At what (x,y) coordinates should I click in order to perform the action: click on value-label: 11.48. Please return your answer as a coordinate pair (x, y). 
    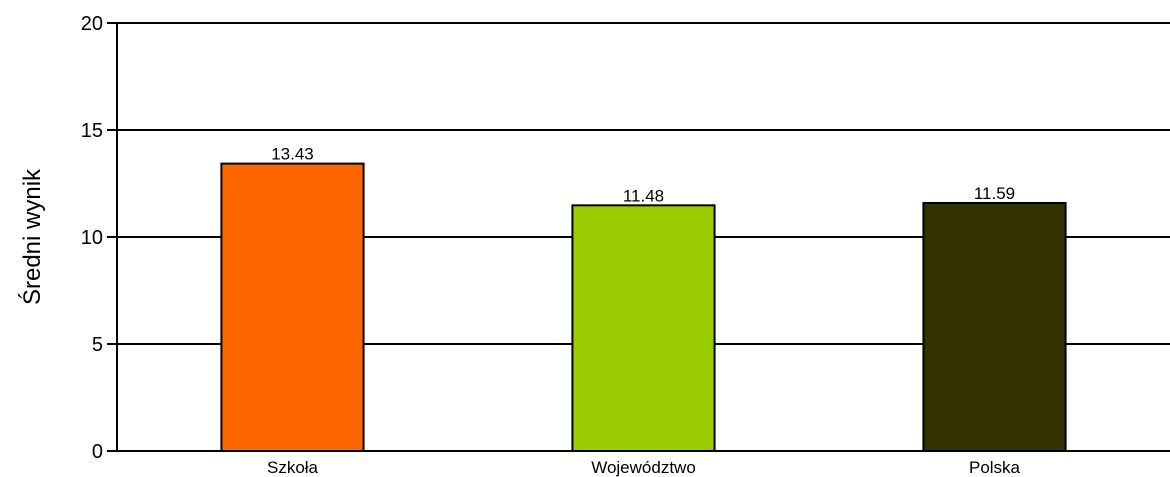
    Looking at the image, I should click on (643, 195).